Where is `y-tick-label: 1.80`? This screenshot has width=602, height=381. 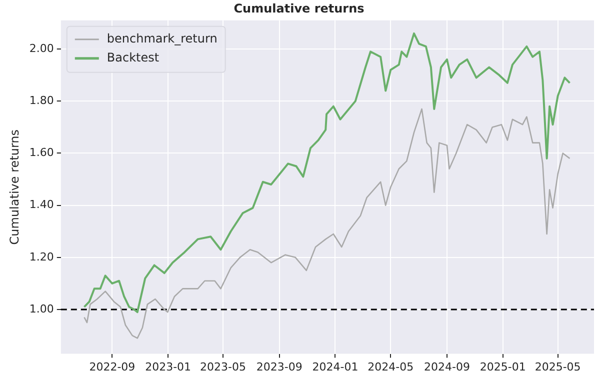
y-tick-label: 1.80 is located at coordinates (41, 101).